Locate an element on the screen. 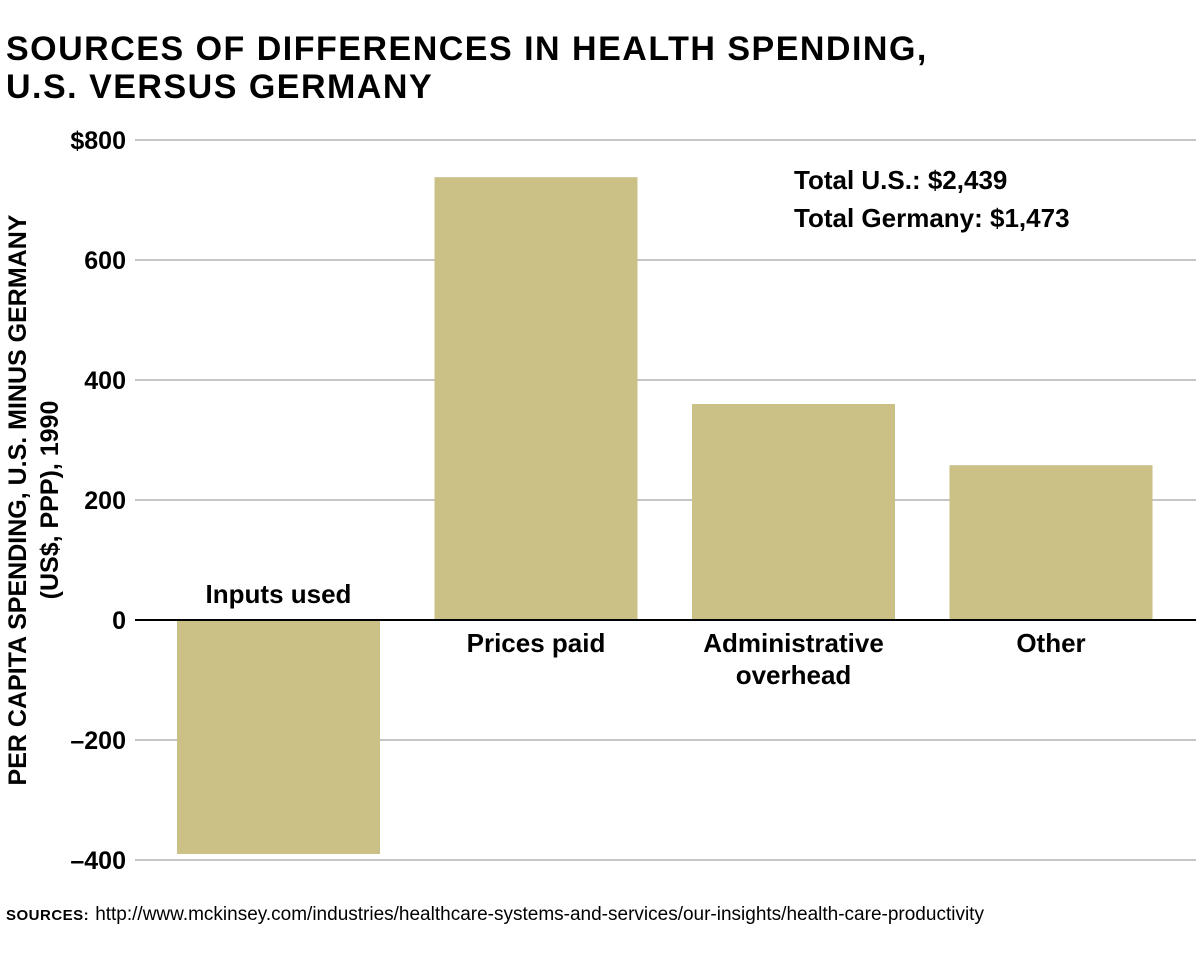 The height and width of the screenshot is (973, 1200). y-axis-label: PER CAPITA SPENDING, U.S. MINUS GERMANY is located at coordinates (18, 499).